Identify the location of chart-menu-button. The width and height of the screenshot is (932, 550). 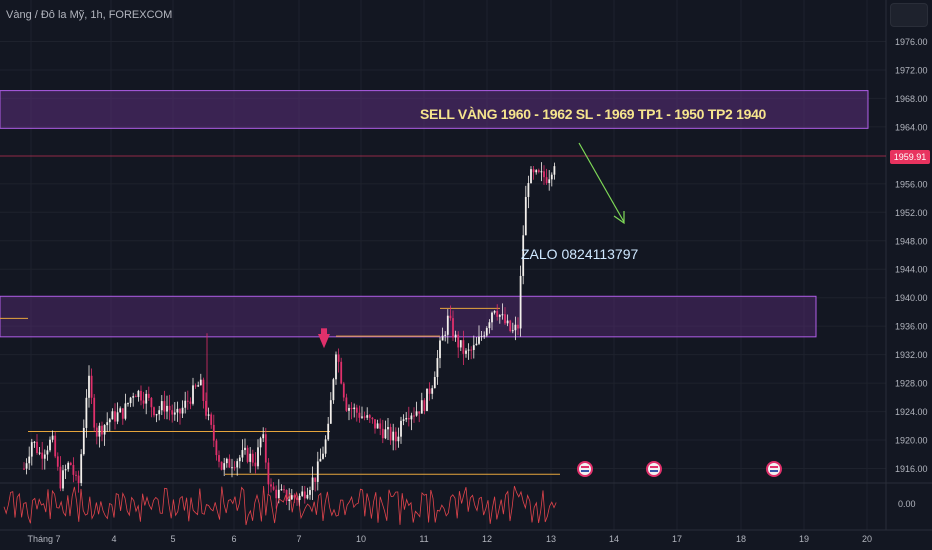
(909, 15).